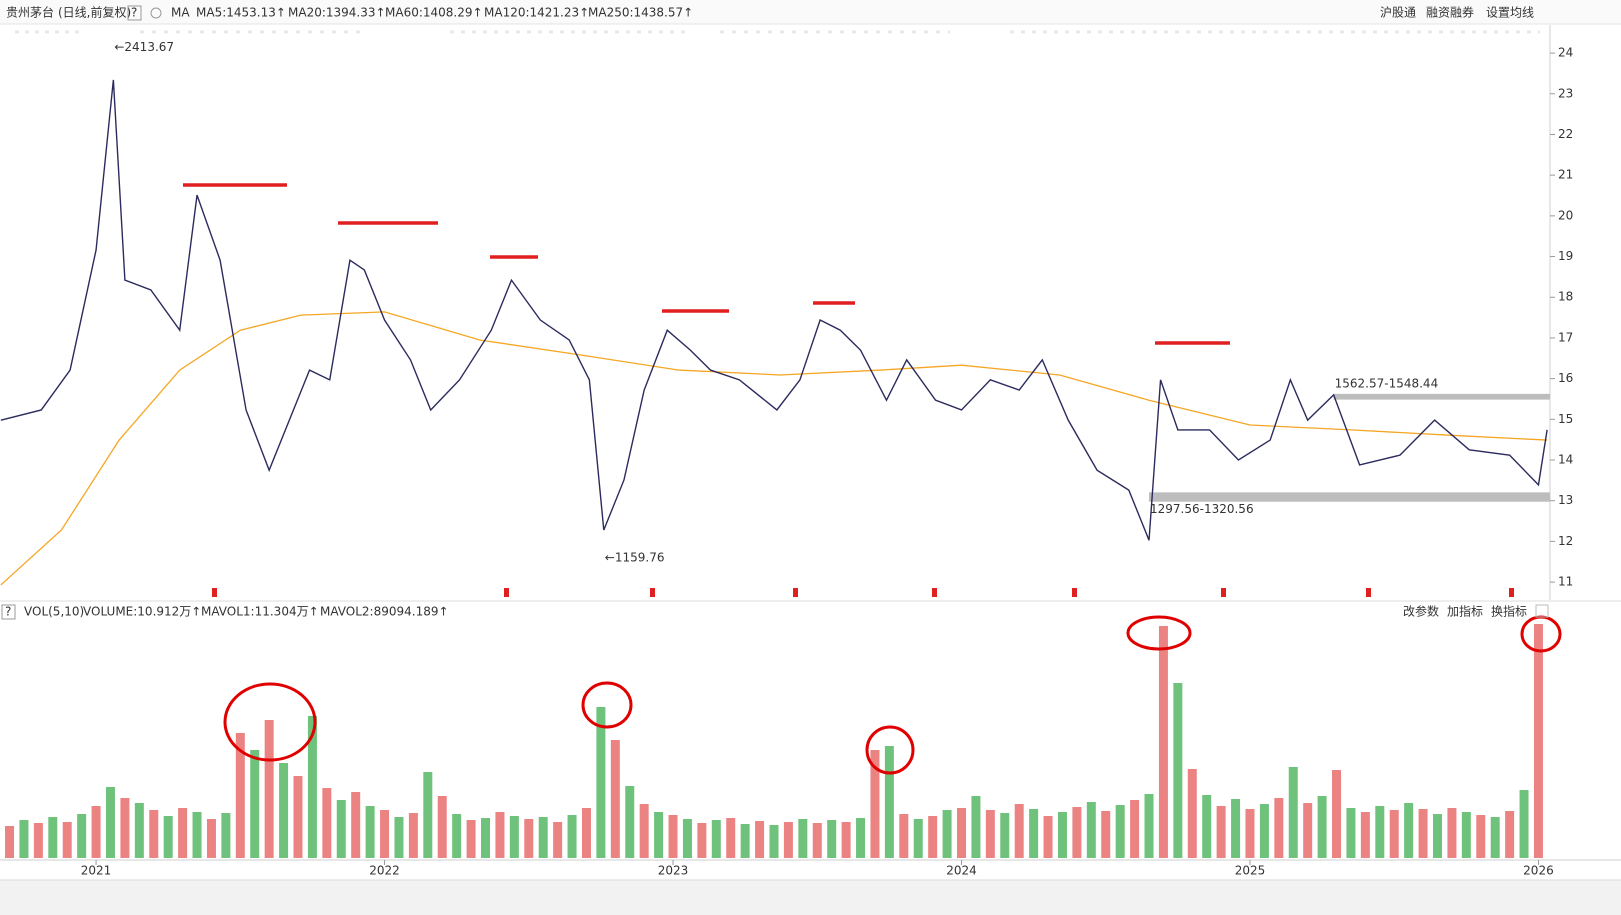 Image resolution: width=1621 pixels, height=915 pixels. I want to click on x-tick-label: 2021, so click(96, 871).